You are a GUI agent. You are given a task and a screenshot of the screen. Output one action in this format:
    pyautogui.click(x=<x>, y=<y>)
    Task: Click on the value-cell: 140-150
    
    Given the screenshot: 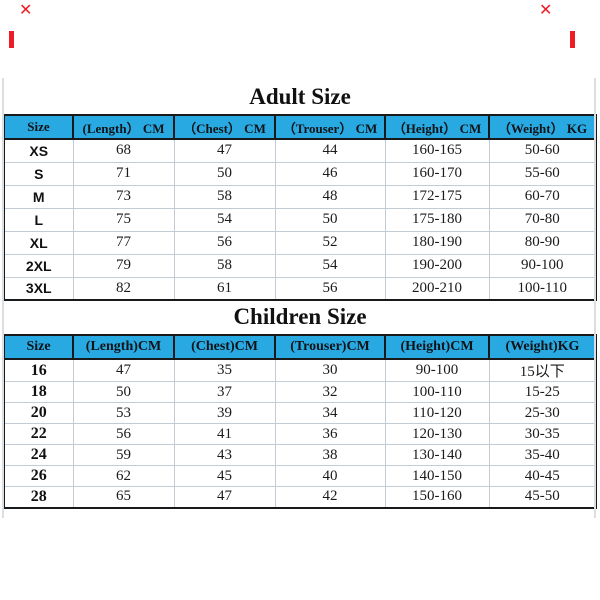 What is the action you would take?
    pyautogui.click(x=437, y=476)
    